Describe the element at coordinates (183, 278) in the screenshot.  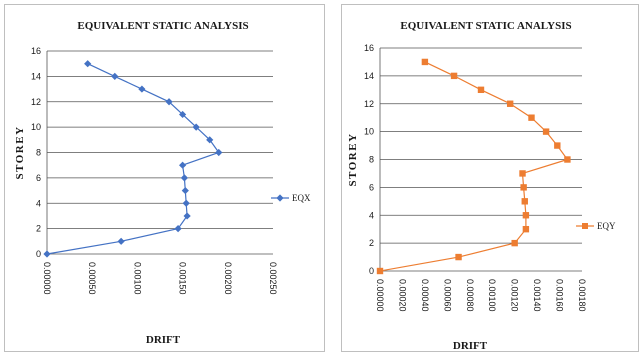
I see `x-tick-label: 0.00150` at that location.